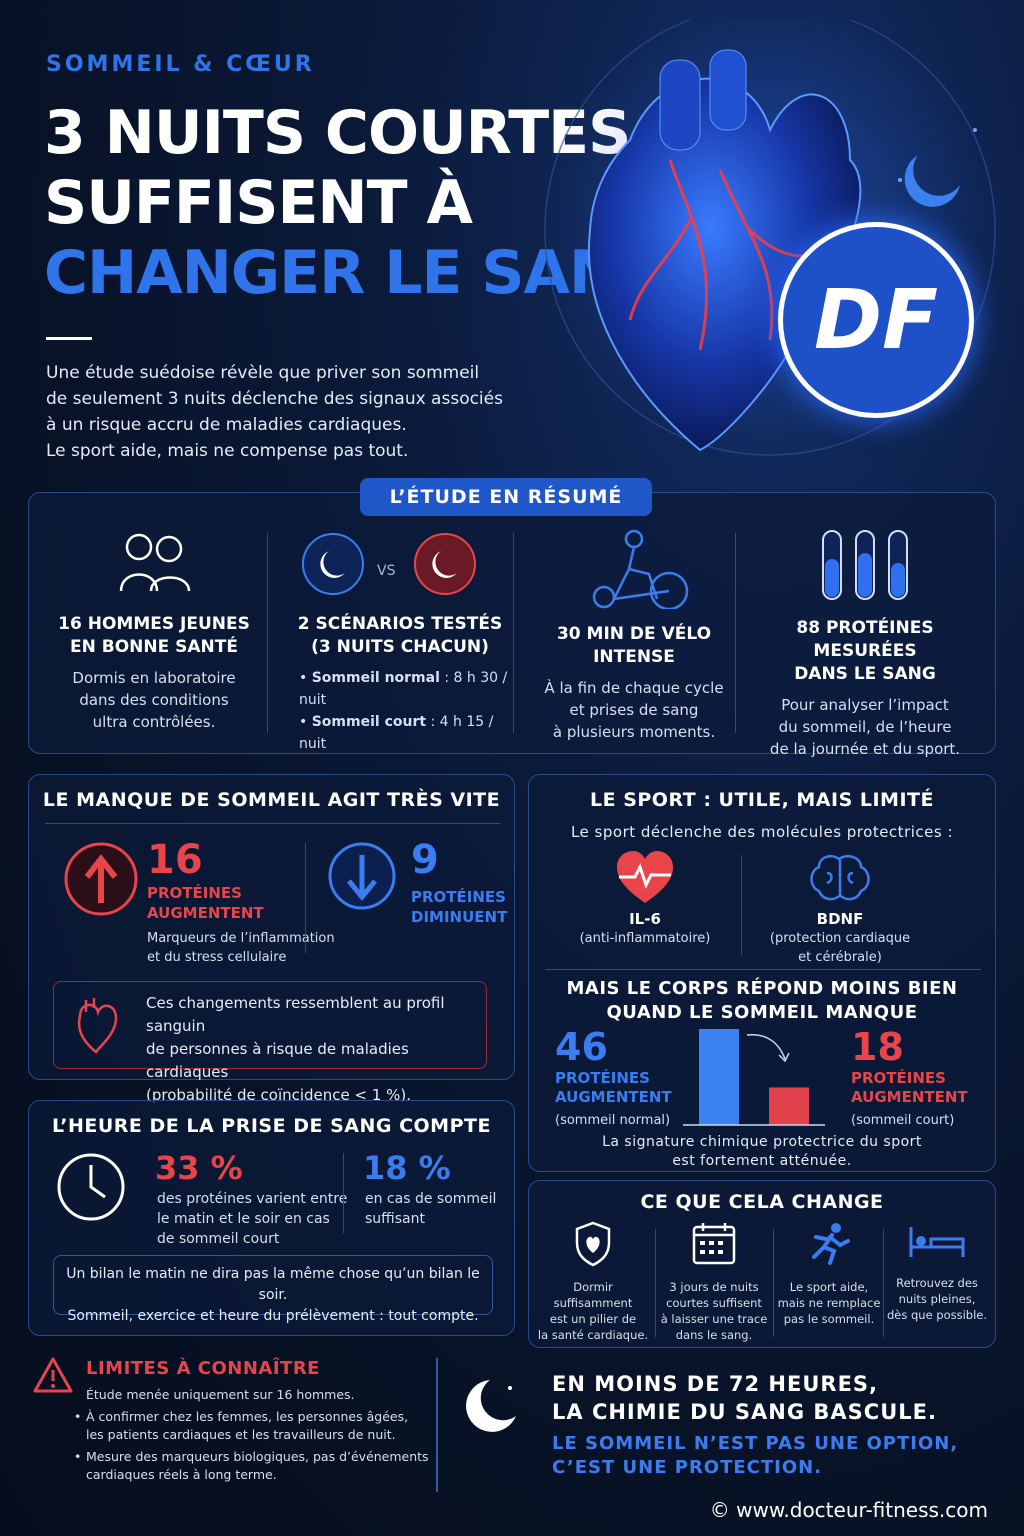  I want to click on people-icon, so click(155, 562).